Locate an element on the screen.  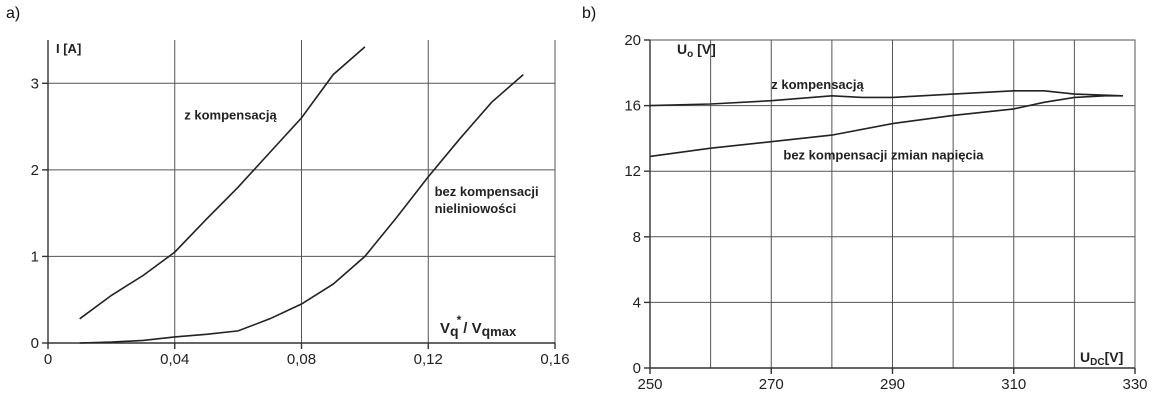
y-tick-label: 16 is located at coordinates (632, 106).